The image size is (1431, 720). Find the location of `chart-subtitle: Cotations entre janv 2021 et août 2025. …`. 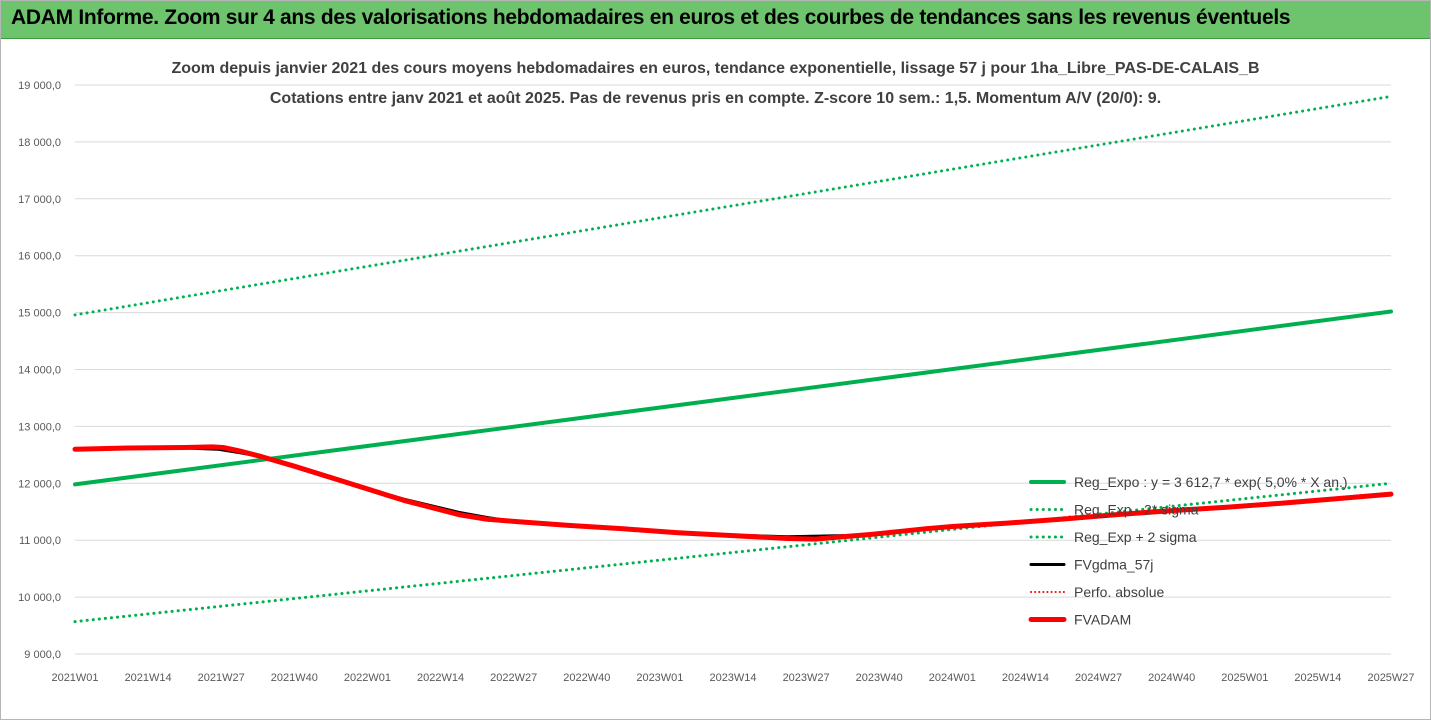

chart-subtitle: Cotations entre janv 2021 et août 2025. … is located at coordinates (715, 98).